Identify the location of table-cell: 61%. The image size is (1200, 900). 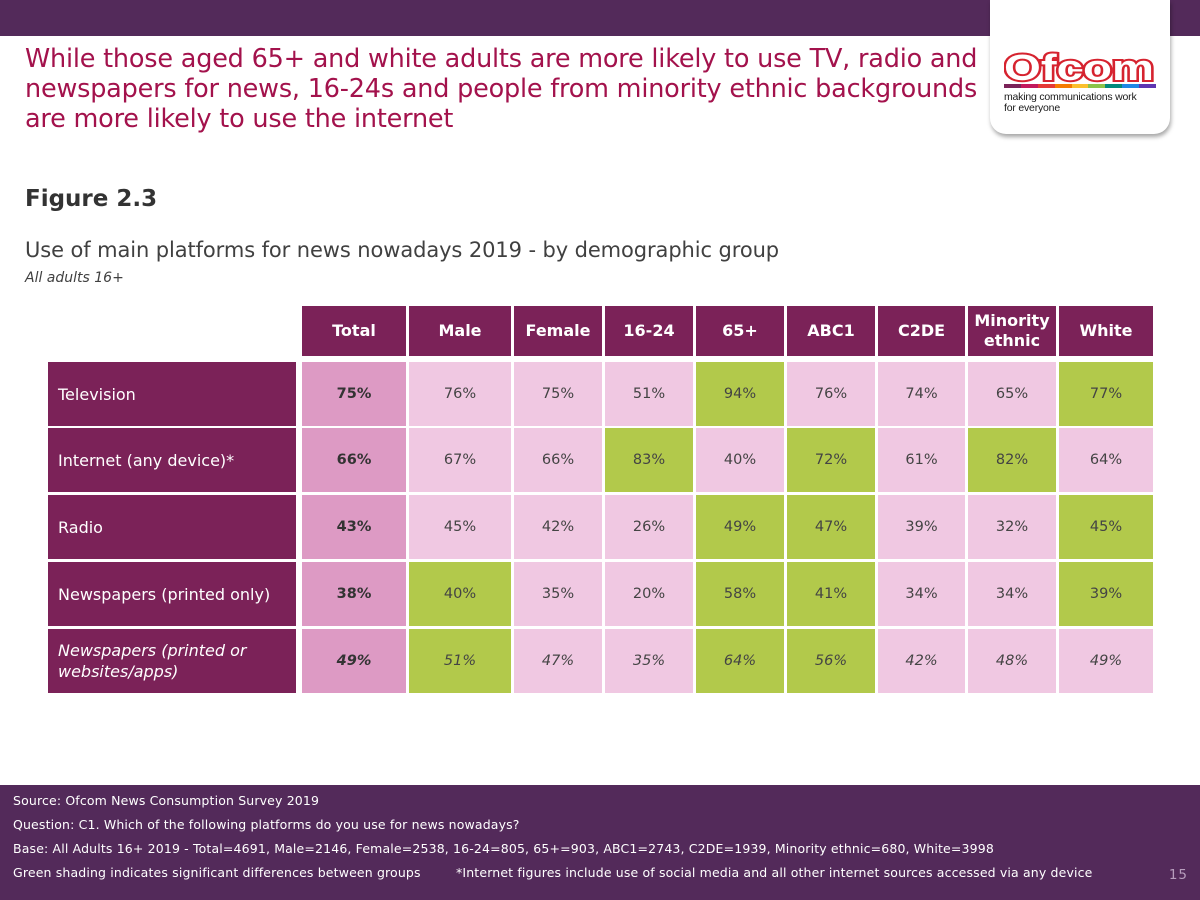
(921, 460).